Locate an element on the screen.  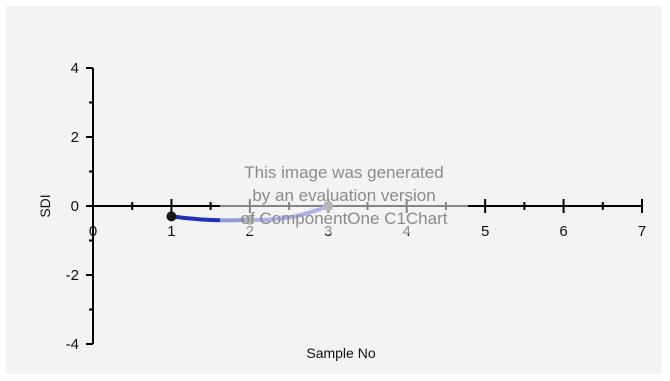
watermark-line: This image was generated is located at coordinates (343, 172).